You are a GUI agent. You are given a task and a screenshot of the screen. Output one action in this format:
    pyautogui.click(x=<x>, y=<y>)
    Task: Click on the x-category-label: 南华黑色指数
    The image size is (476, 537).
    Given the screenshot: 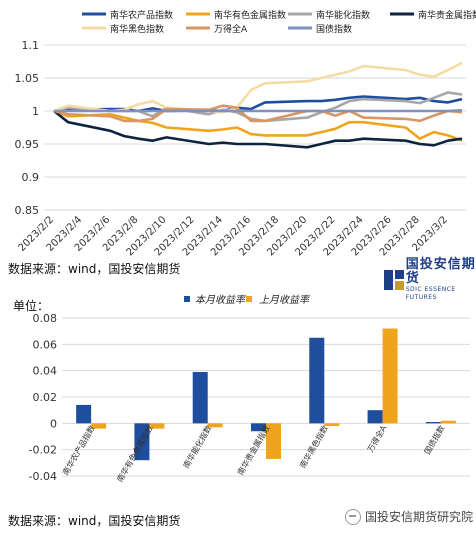 What is the action you would take?
    pyautogui.click(x=313, y=446)
    